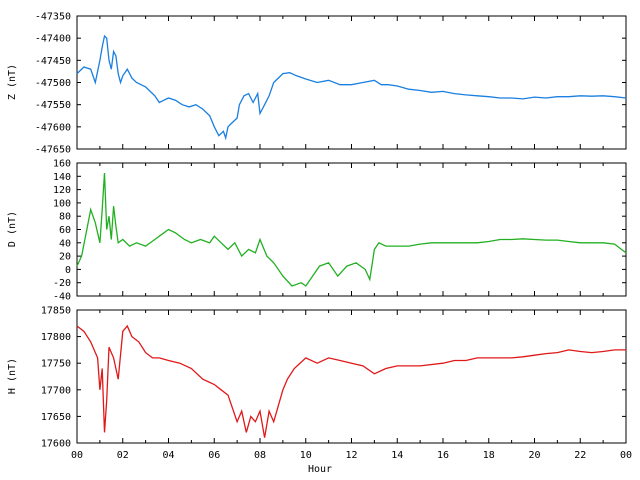 The height and width of the screenshot is (480, 640). What do you see at coordinates (12, 376) in the screenshot?
I see `y-axis-label-h: H (nT)` at bounding box center [12, 376].